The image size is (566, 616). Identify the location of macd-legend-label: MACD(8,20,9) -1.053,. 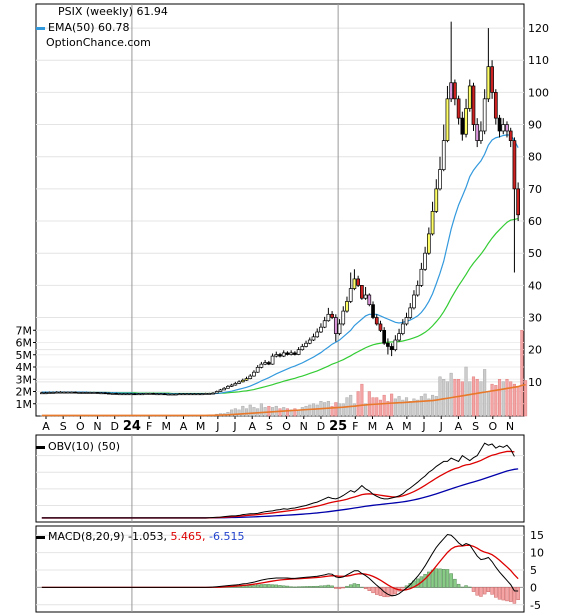
(107, 536).